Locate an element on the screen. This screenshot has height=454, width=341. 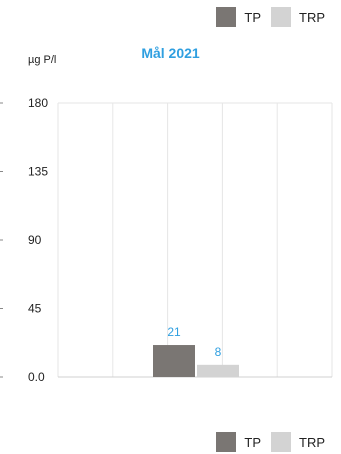
y-tick-label: 135 is located at coordinates (38, 172).